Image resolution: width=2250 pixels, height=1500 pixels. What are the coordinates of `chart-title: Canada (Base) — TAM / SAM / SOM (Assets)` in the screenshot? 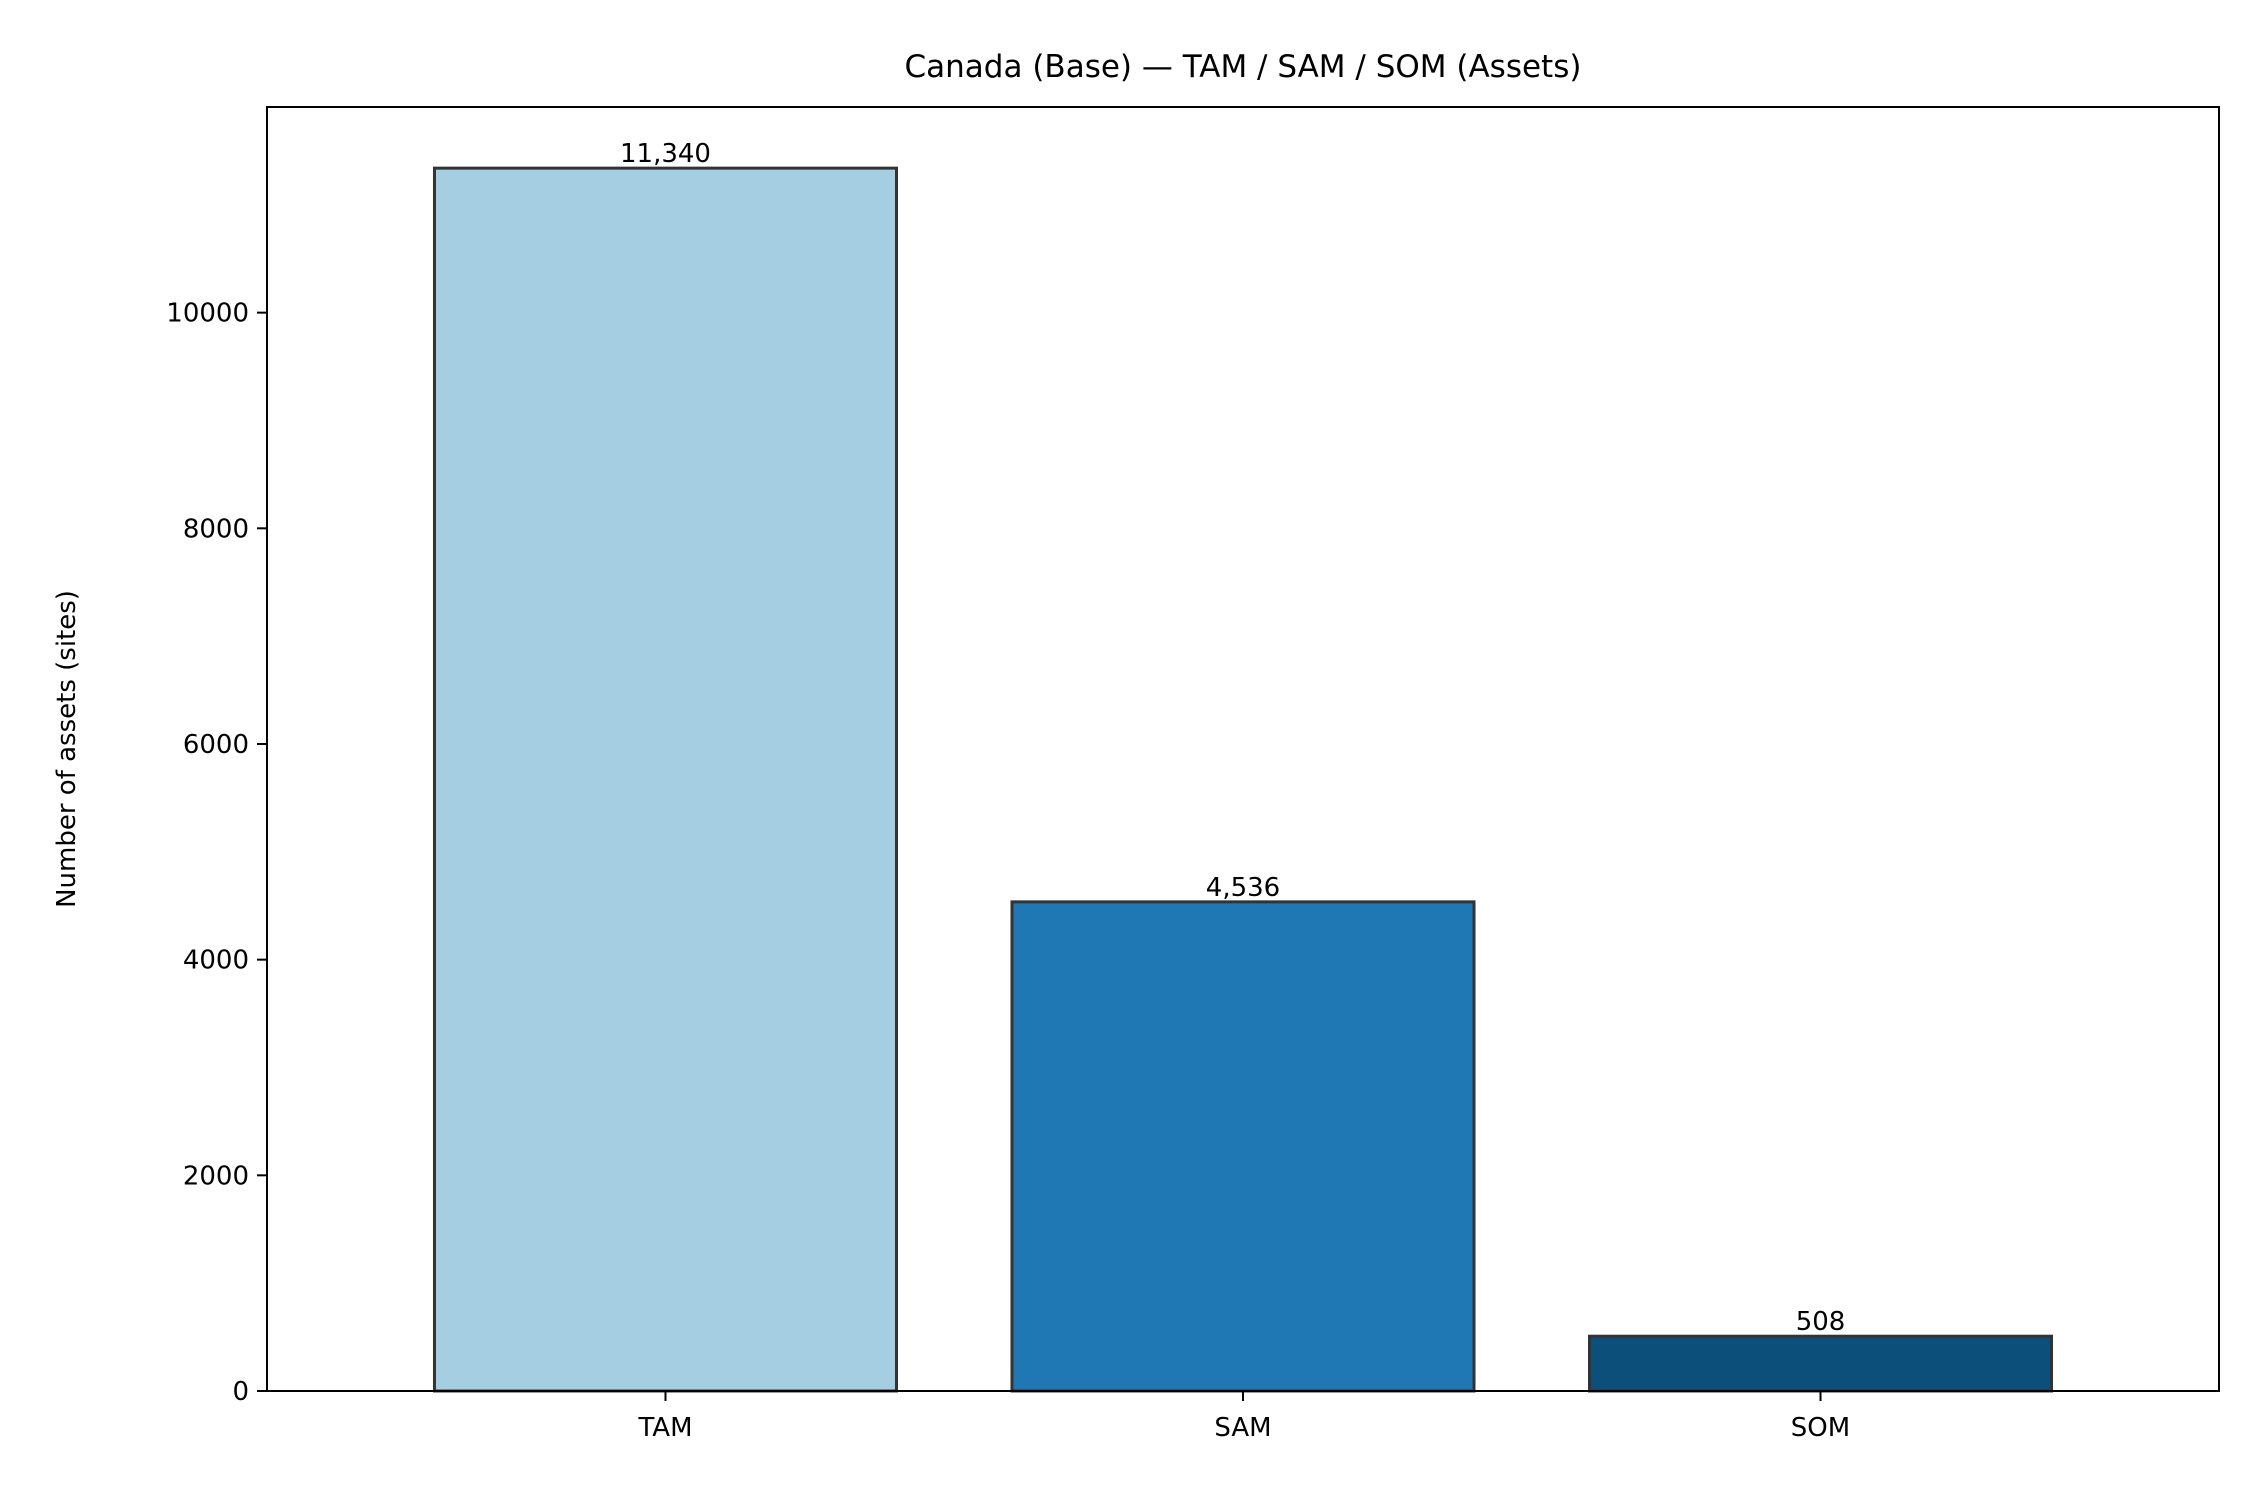 It's located at (1243, 67).